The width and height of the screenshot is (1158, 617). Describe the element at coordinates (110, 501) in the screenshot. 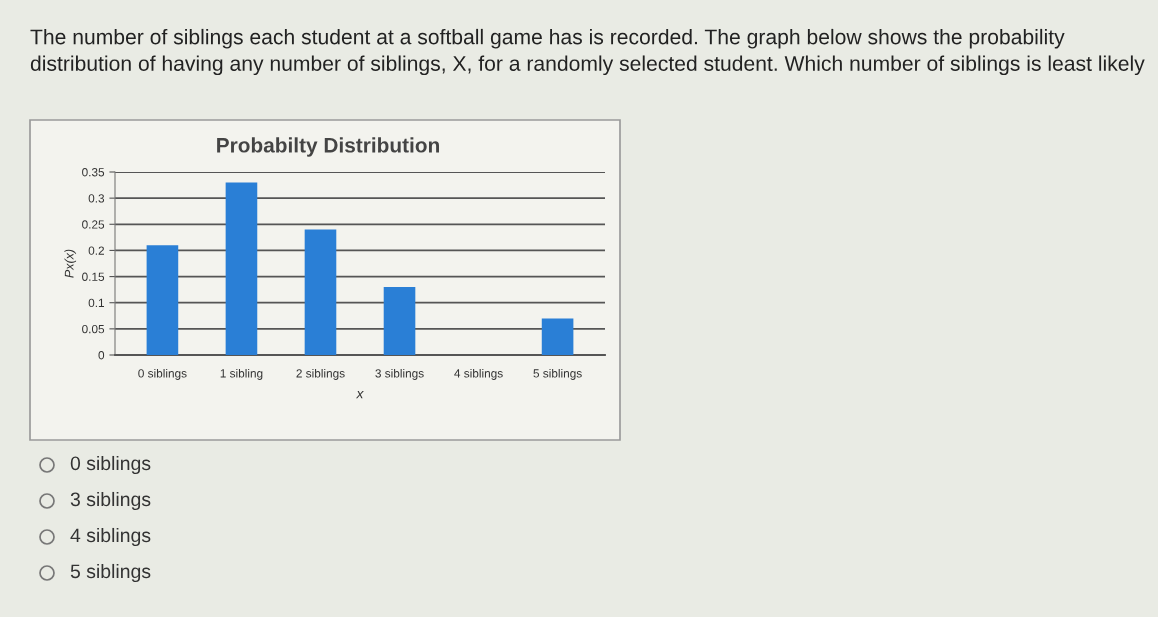

I see `text: 3 siblings` at that location.